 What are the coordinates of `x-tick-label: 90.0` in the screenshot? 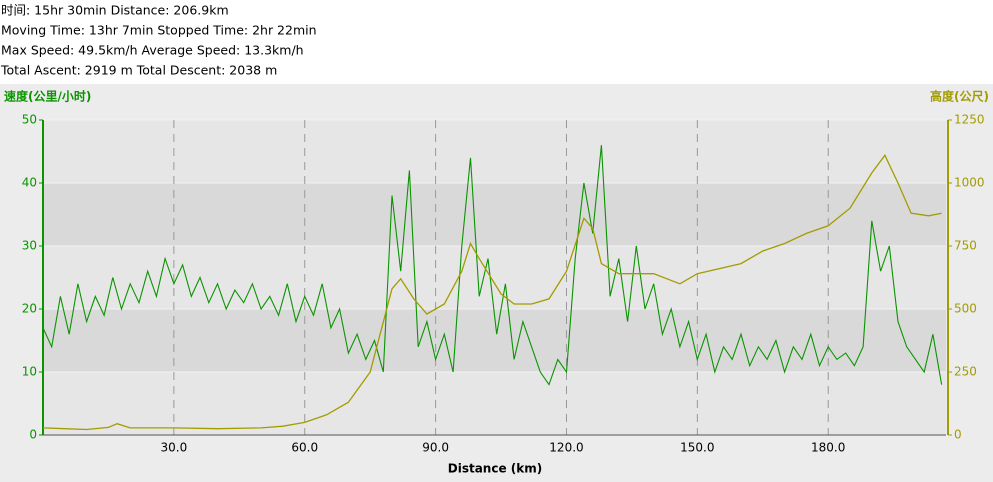 It's located at (435, 448).